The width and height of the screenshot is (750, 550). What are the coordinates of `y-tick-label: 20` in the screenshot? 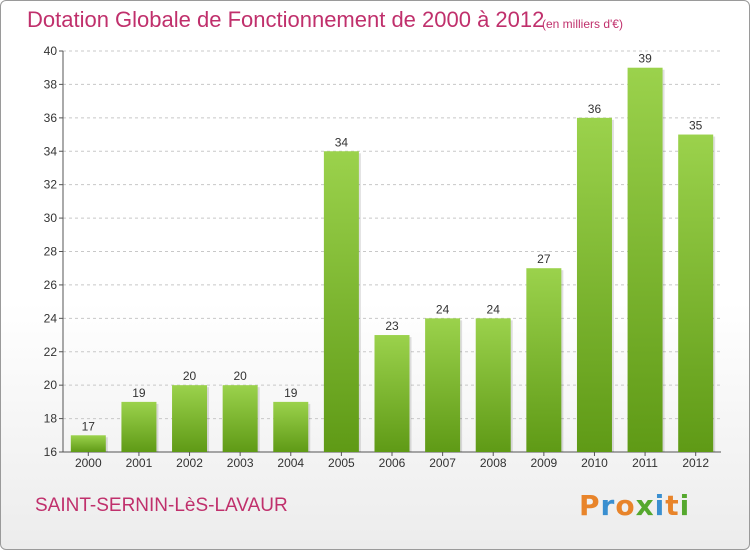 It's located at (51, 385).